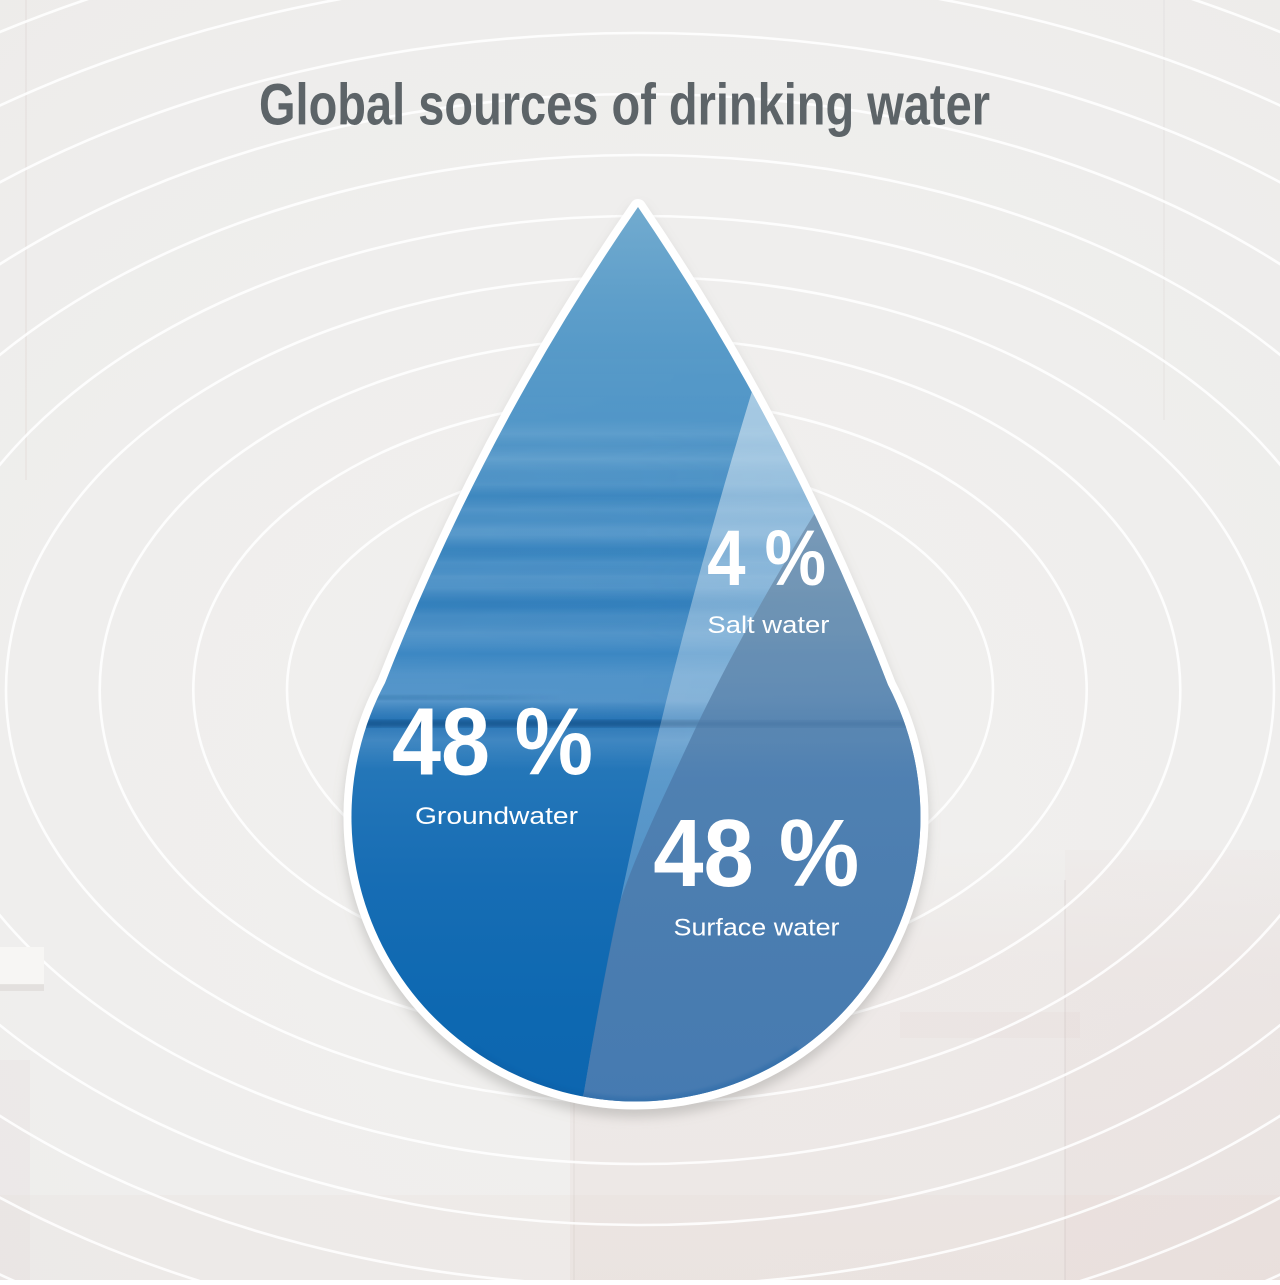  What do you see at coordinates (766, 558) in the screenshot?
I see `svg-text: 4 %` at bounding box center [766, 558].